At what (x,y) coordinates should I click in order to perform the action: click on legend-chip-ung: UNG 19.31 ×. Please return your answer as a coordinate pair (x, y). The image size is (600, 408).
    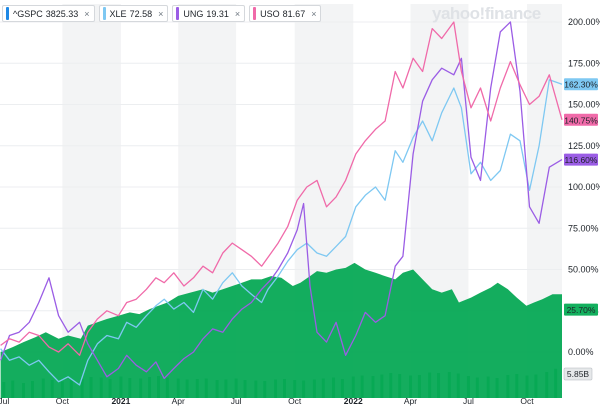
    Looking at the image, I should click on (209, 13).